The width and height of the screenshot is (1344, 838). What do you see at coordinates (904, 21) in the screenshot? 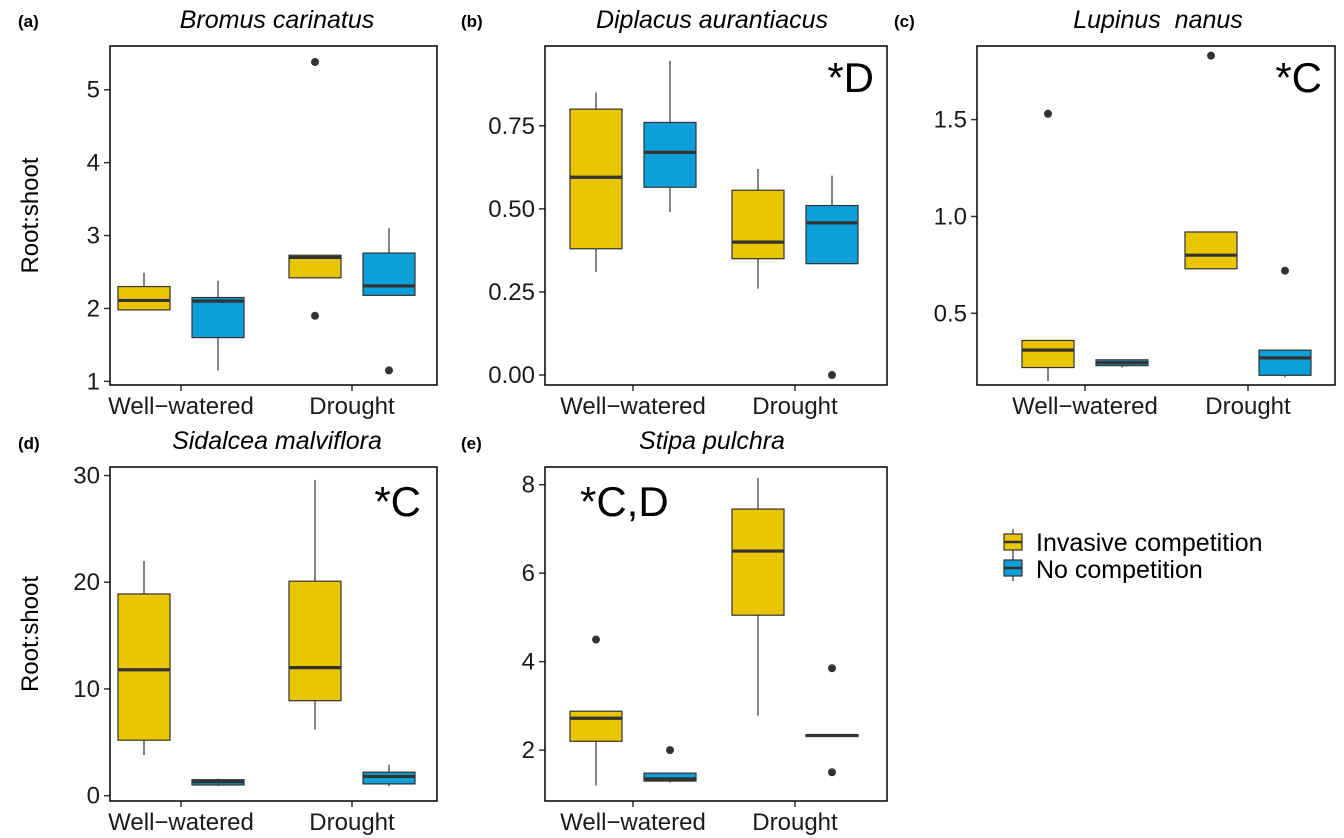
I see `panel-label: (c)` at bounding box center [904, 21].